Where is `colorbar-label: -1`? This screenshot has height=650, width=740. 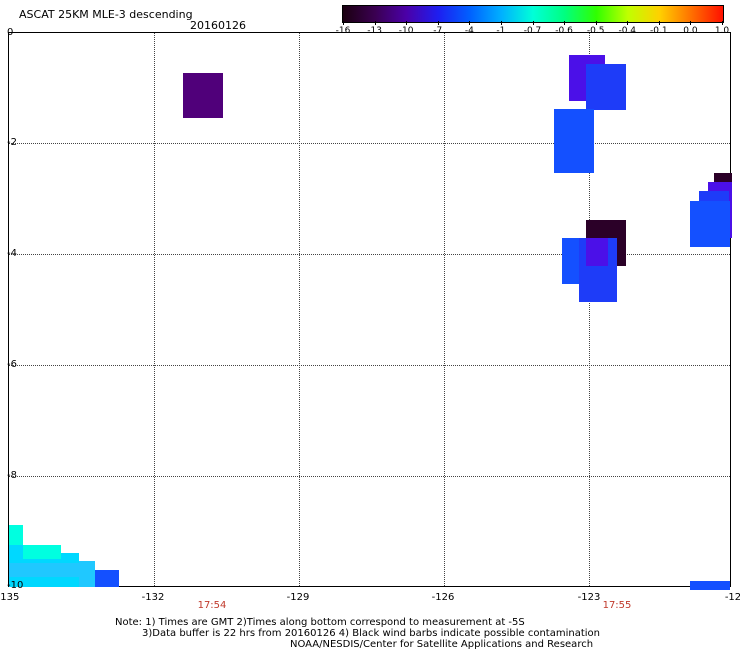 colorbar-label: -1 is located at coordinates (501, 31).